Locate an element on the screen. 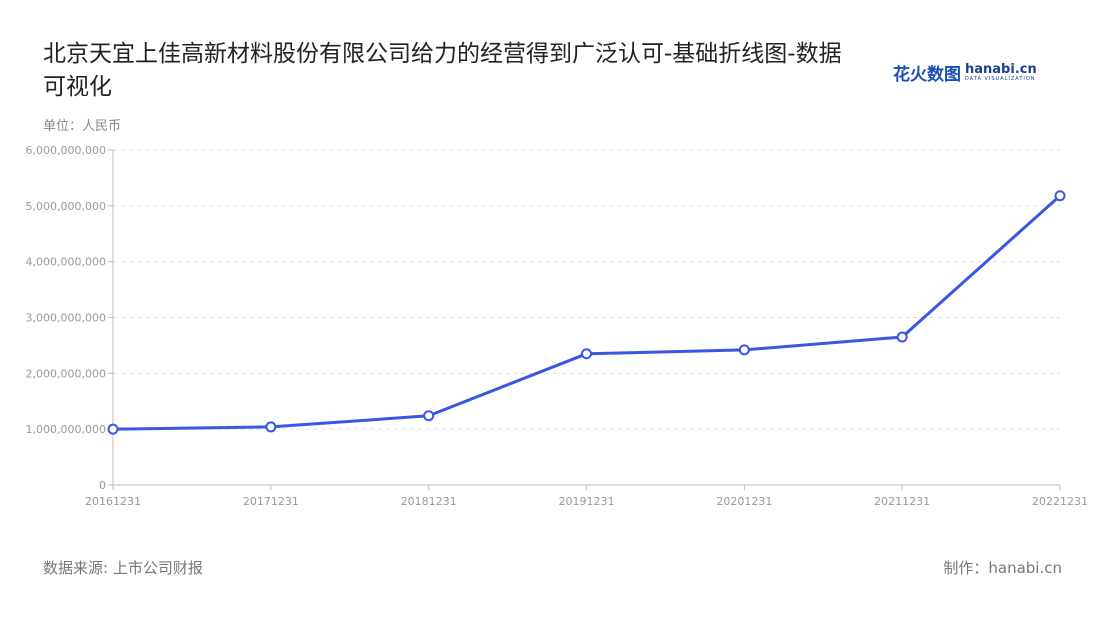  x-tick-label: 20181231 is located at coordinates (429, 501).